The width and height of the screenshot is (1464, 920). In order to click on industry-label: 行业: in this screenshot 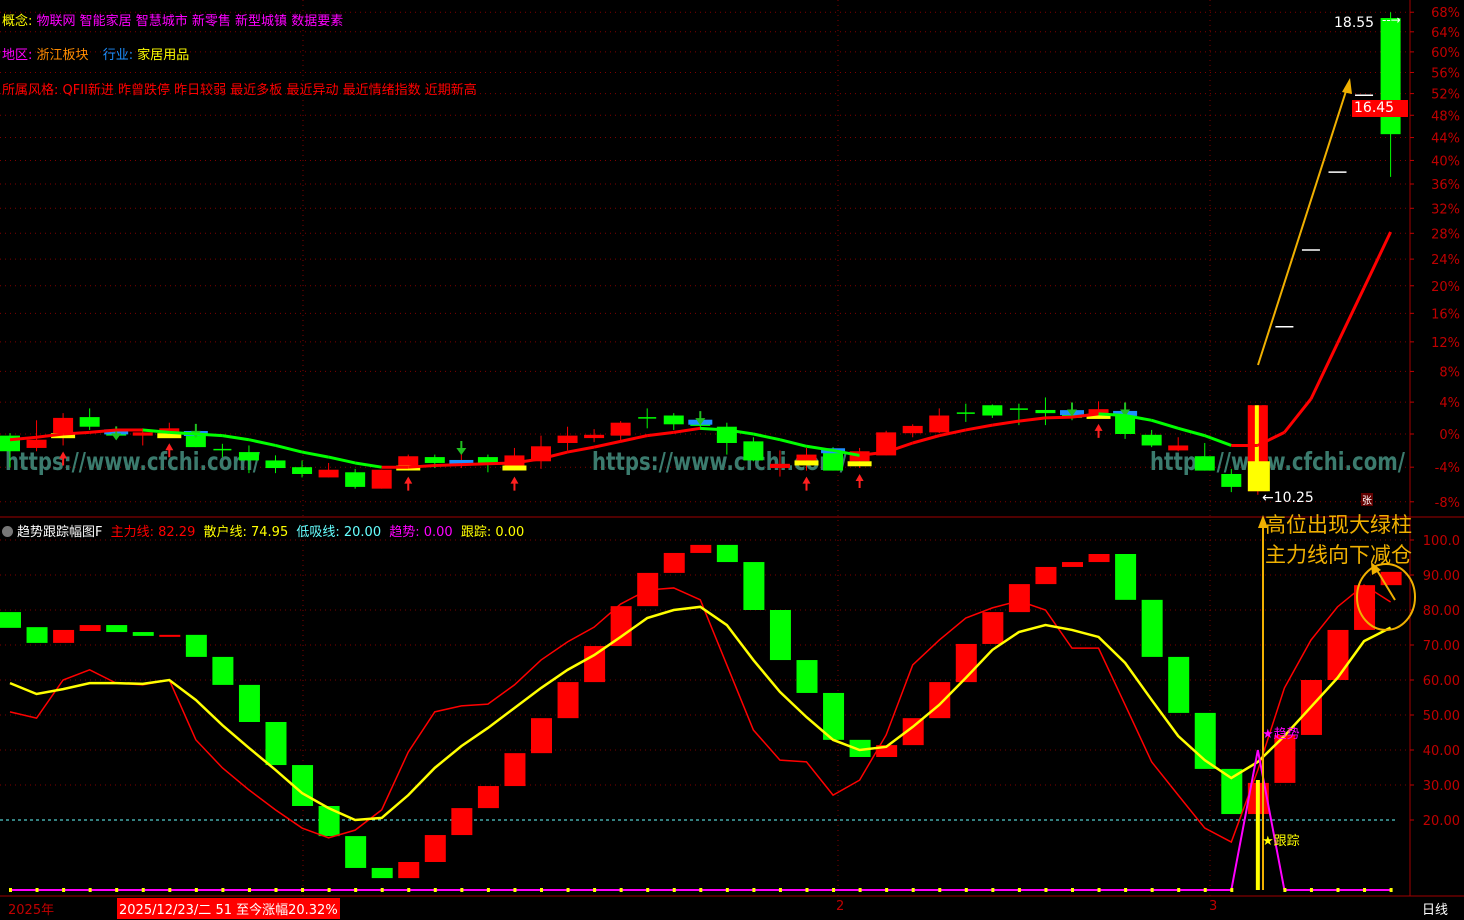, I will do `click(118, 55)`.